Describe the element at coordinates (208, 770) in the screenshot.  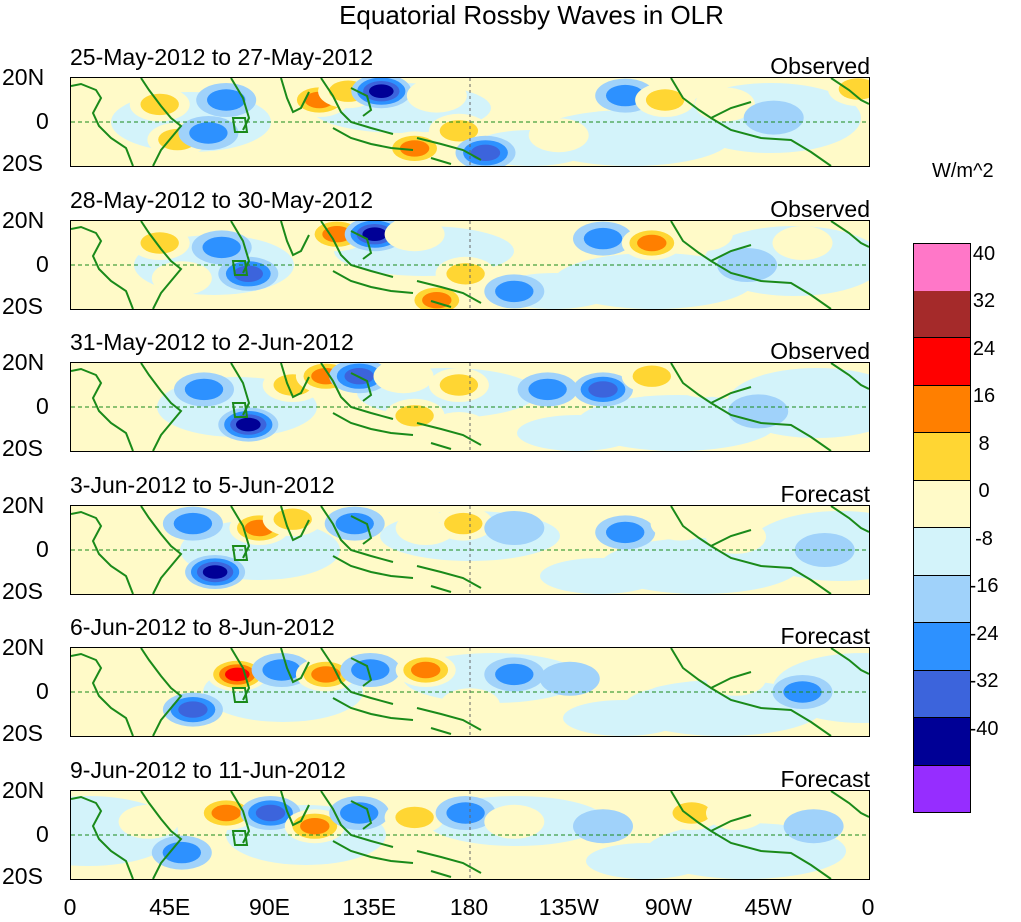
I see `panel-date-range: 9-Jun-2012 to 11-Jun-2012` at that location.